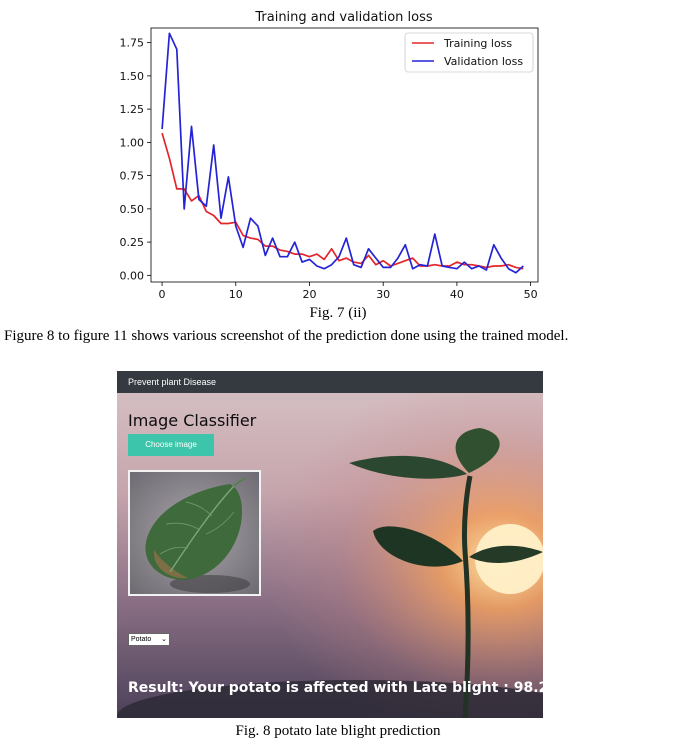 The image size is (676, 748). Describe the element at coordinates (141, 639) in the screenshot. I see `crop-select-value: Potato` at that location.